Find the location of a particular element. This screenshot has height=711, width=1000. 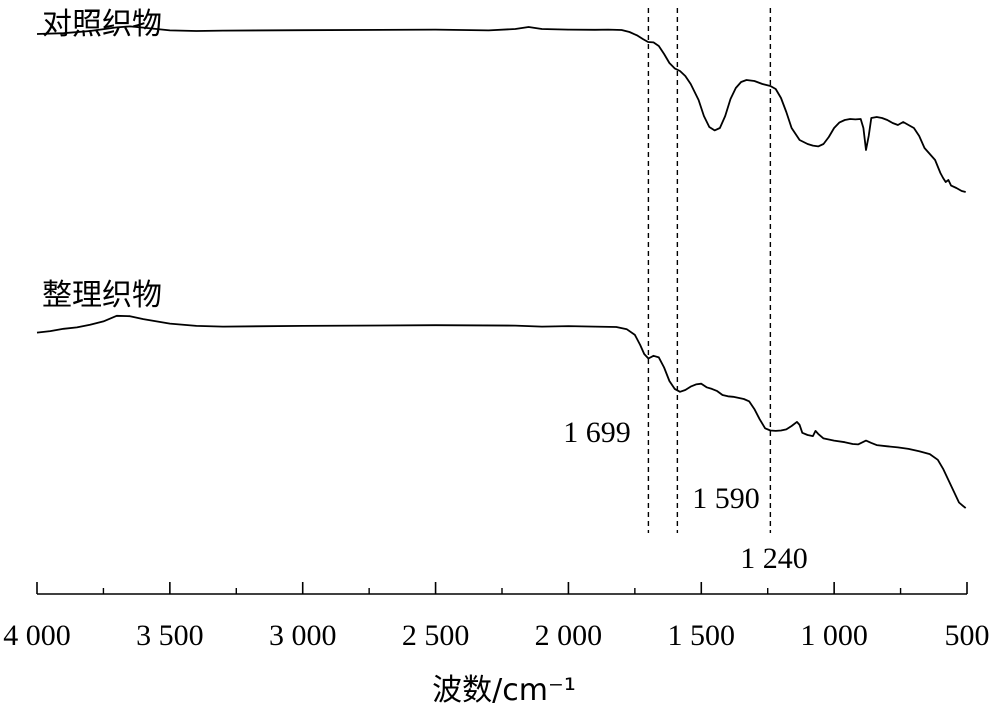

x-tick-label: 4 000 is located at coordinates (37, 635).